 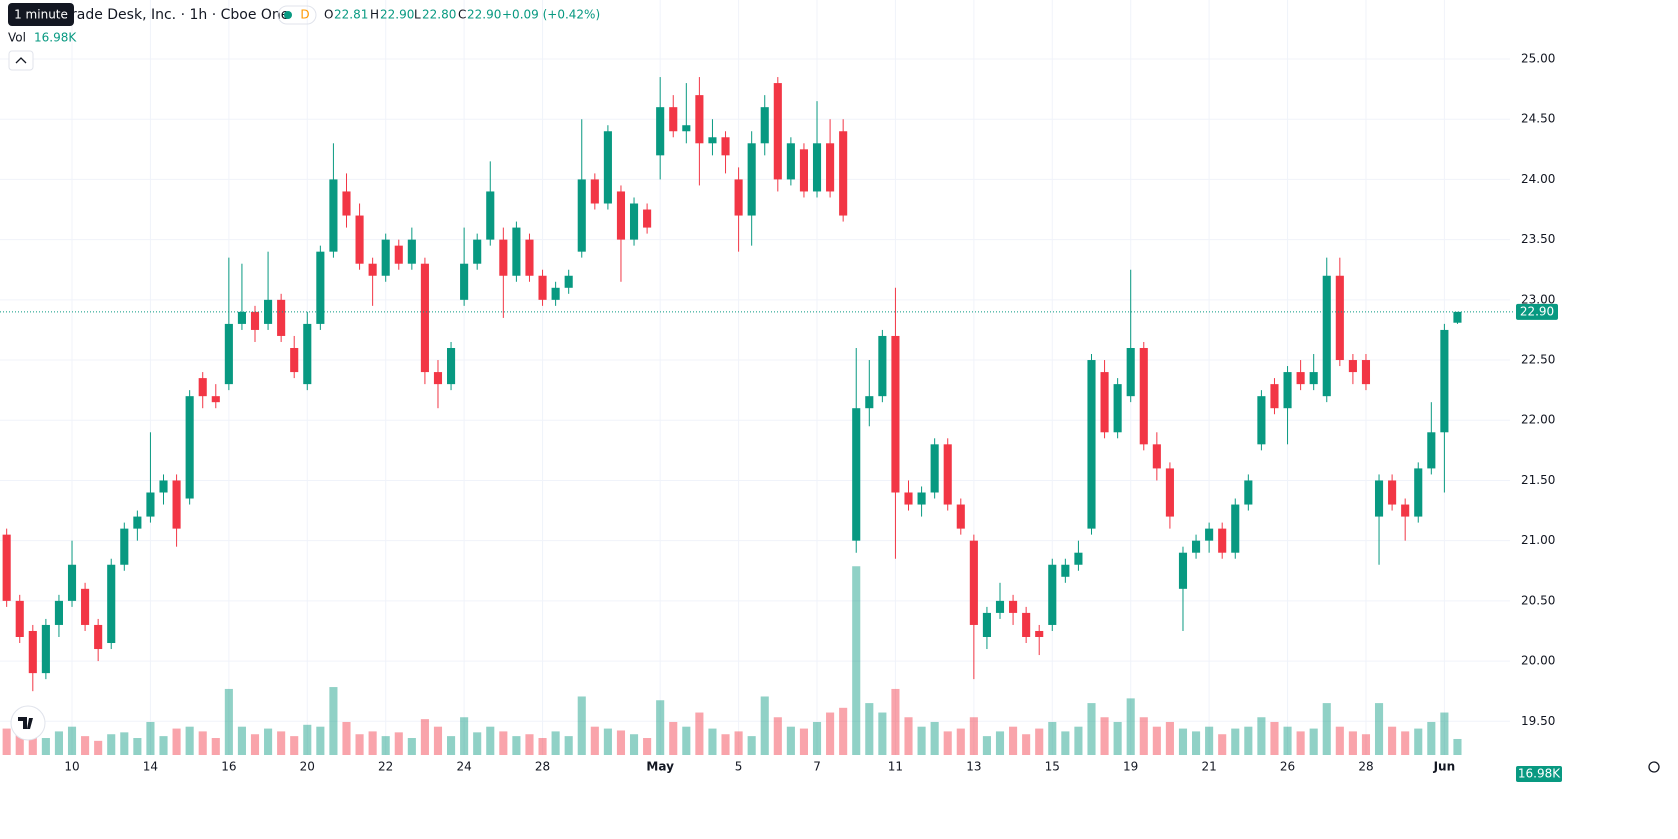 What do you see at coordinates (462, 15) in the screenshot?
I see `c-label: C` at bounding box center [462, 15].